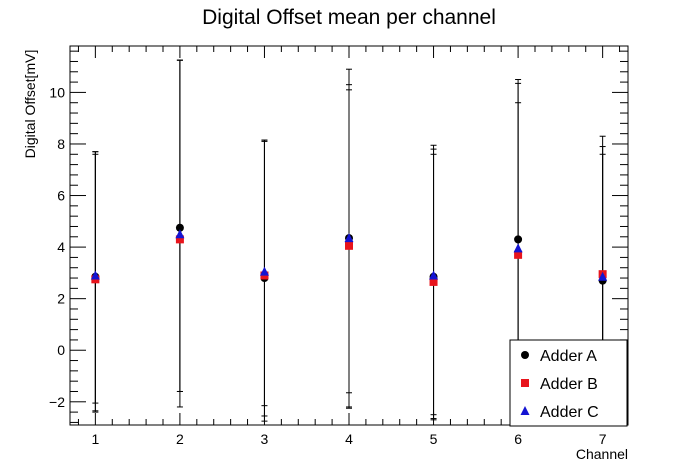 This screenshot has width=698, height=474. I want to click on legend-adder-a-symbol, so click(525, 355).